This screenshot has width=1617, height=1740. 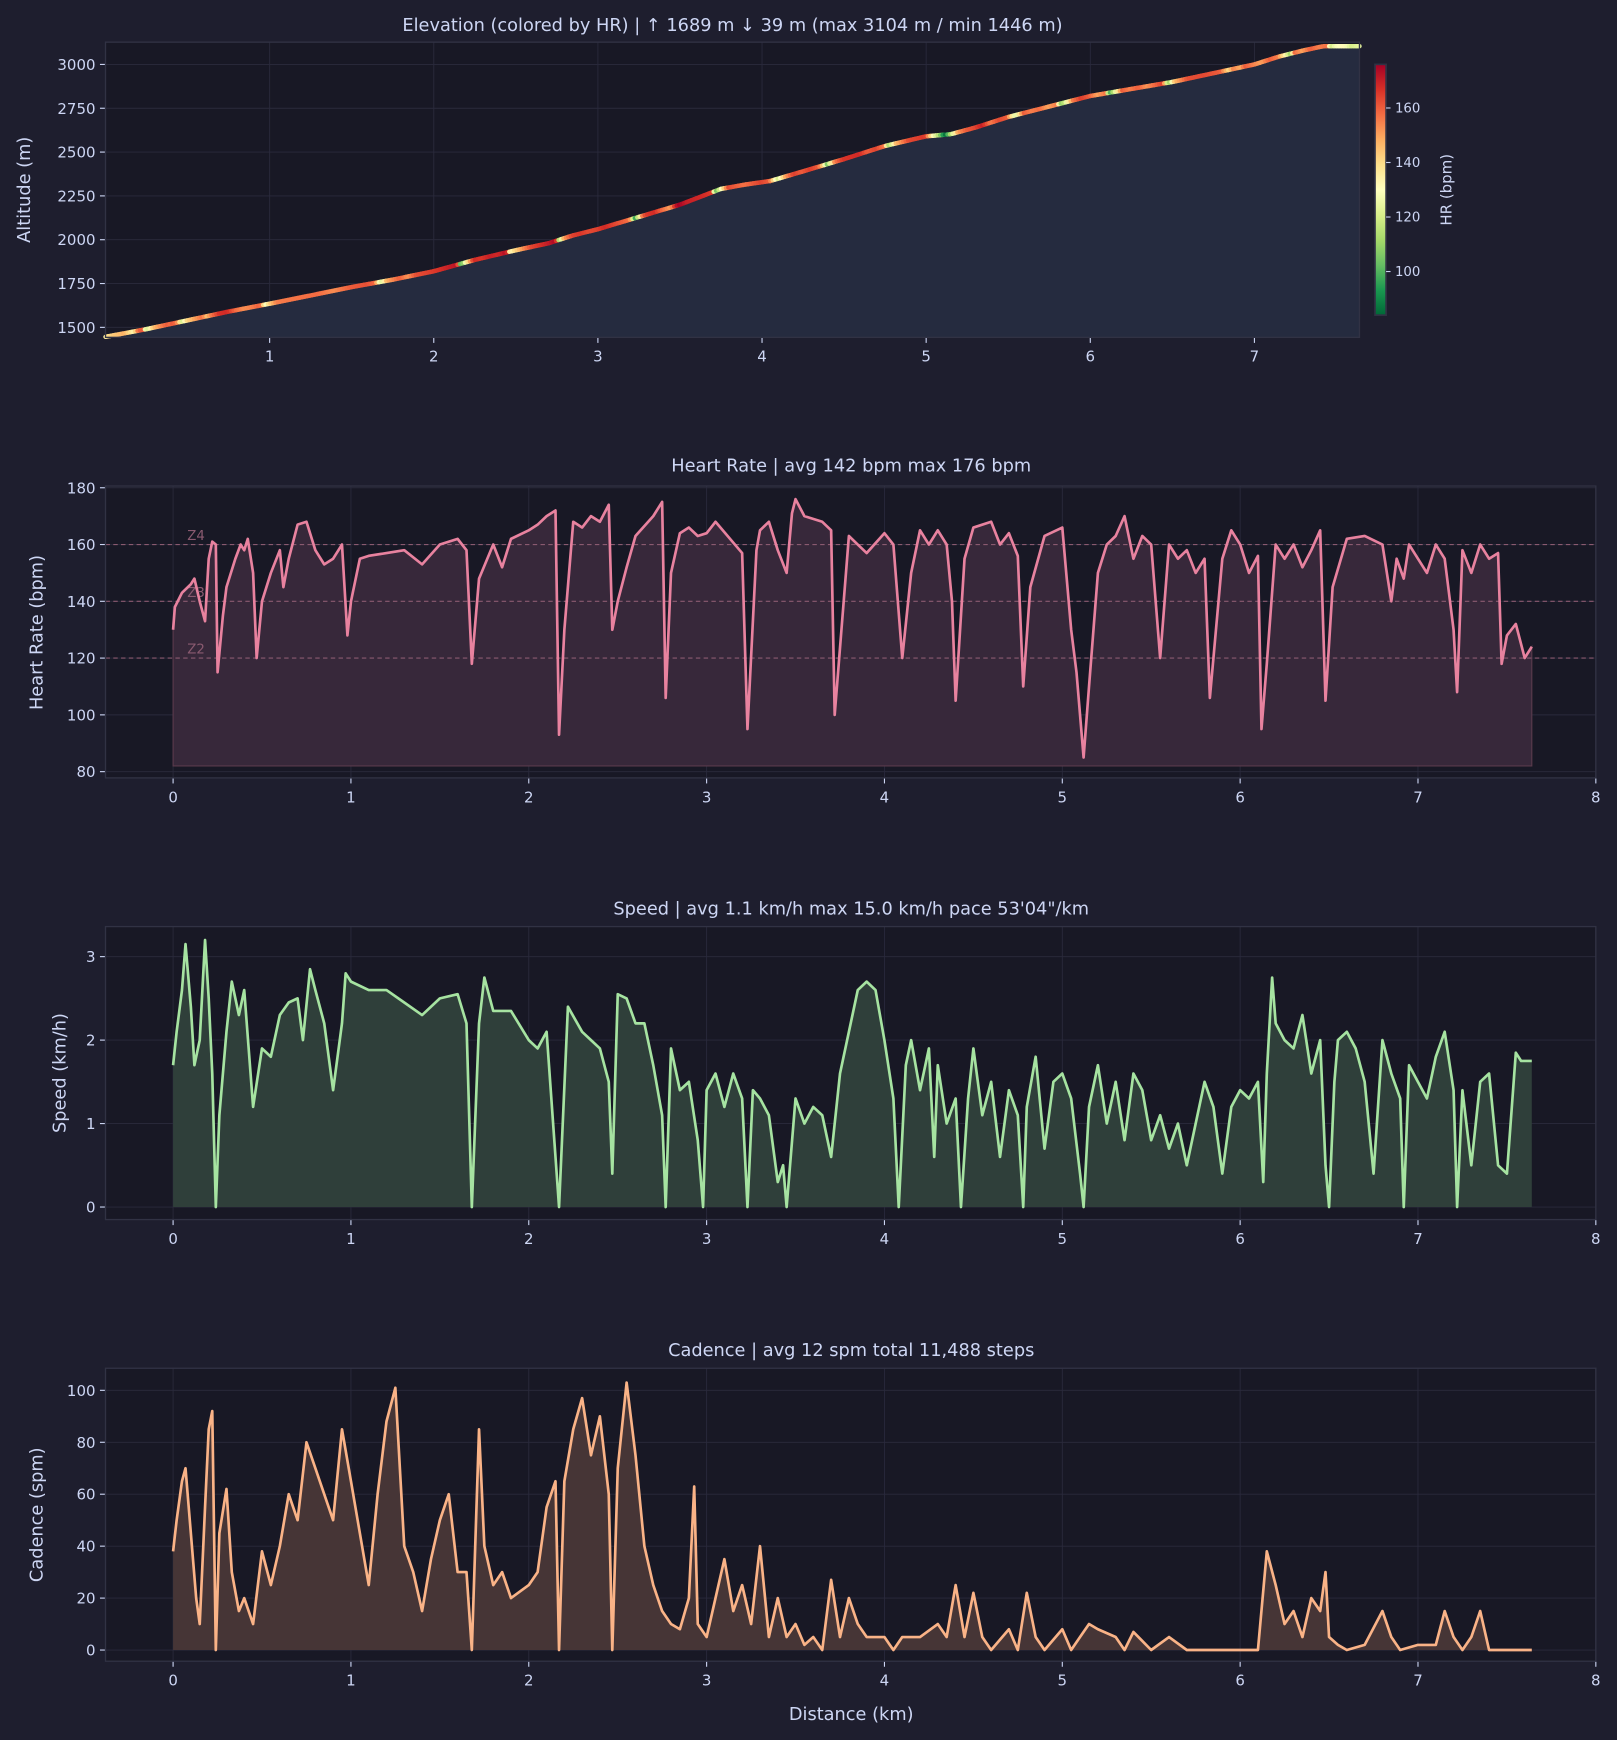 What do you see at coordinates (91, 1124) in the screenshot?
I see `y-tick-label: 1` at bounding box center [91, 1124].